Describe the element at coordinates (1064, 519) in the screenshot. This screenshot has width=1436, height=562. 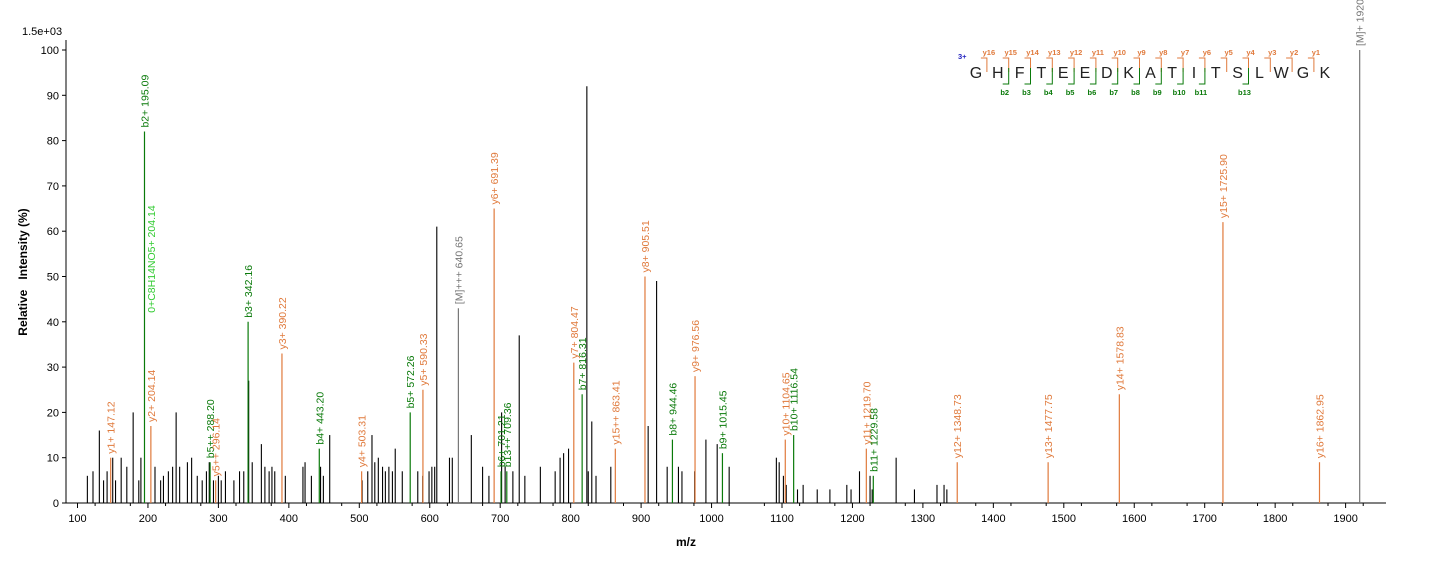
I see `x-tick-label: 1500` at that location.